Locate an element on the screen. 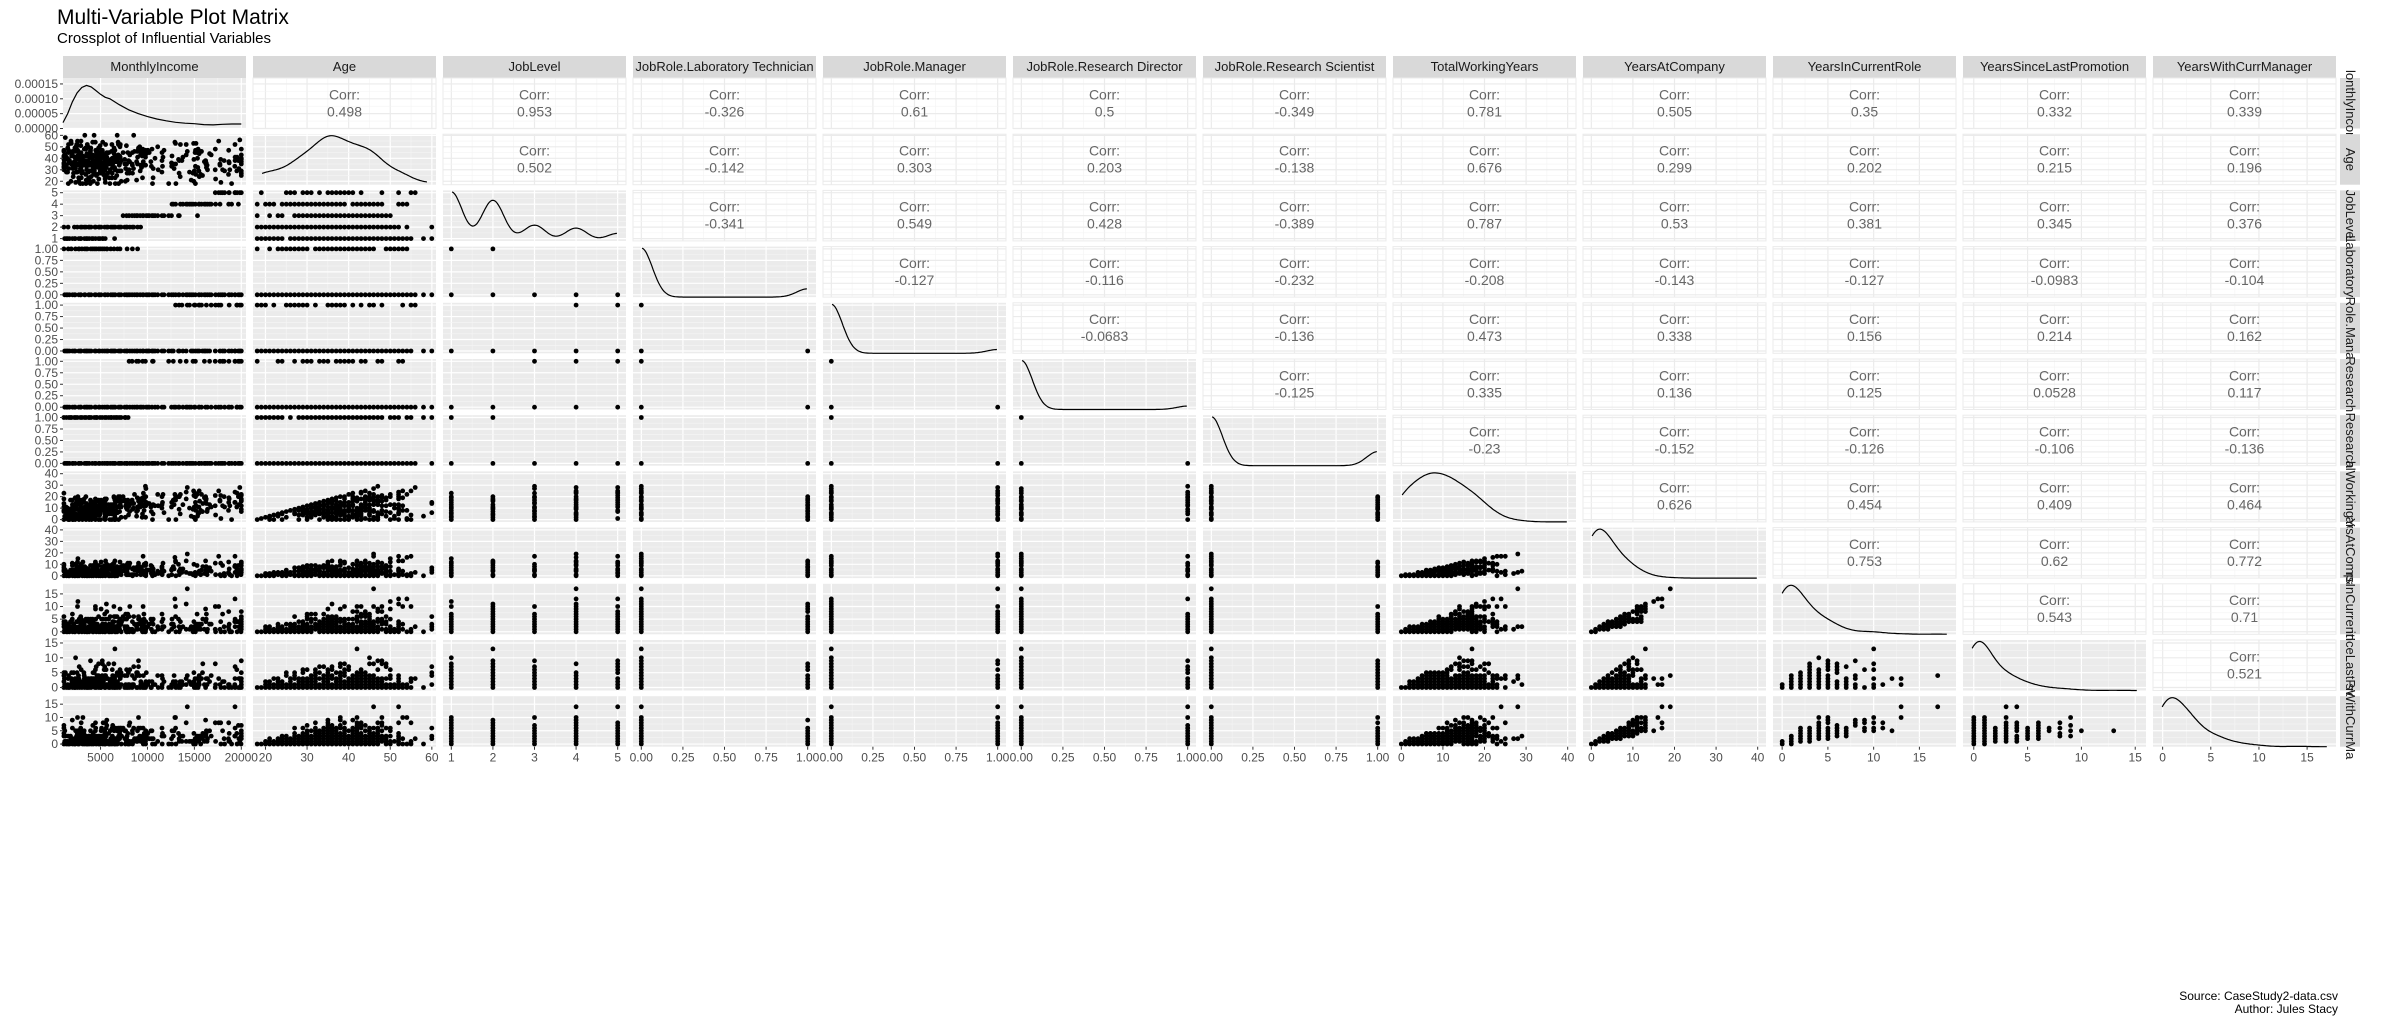  corr-value: -0.142 is located at coordinates (725, 167).